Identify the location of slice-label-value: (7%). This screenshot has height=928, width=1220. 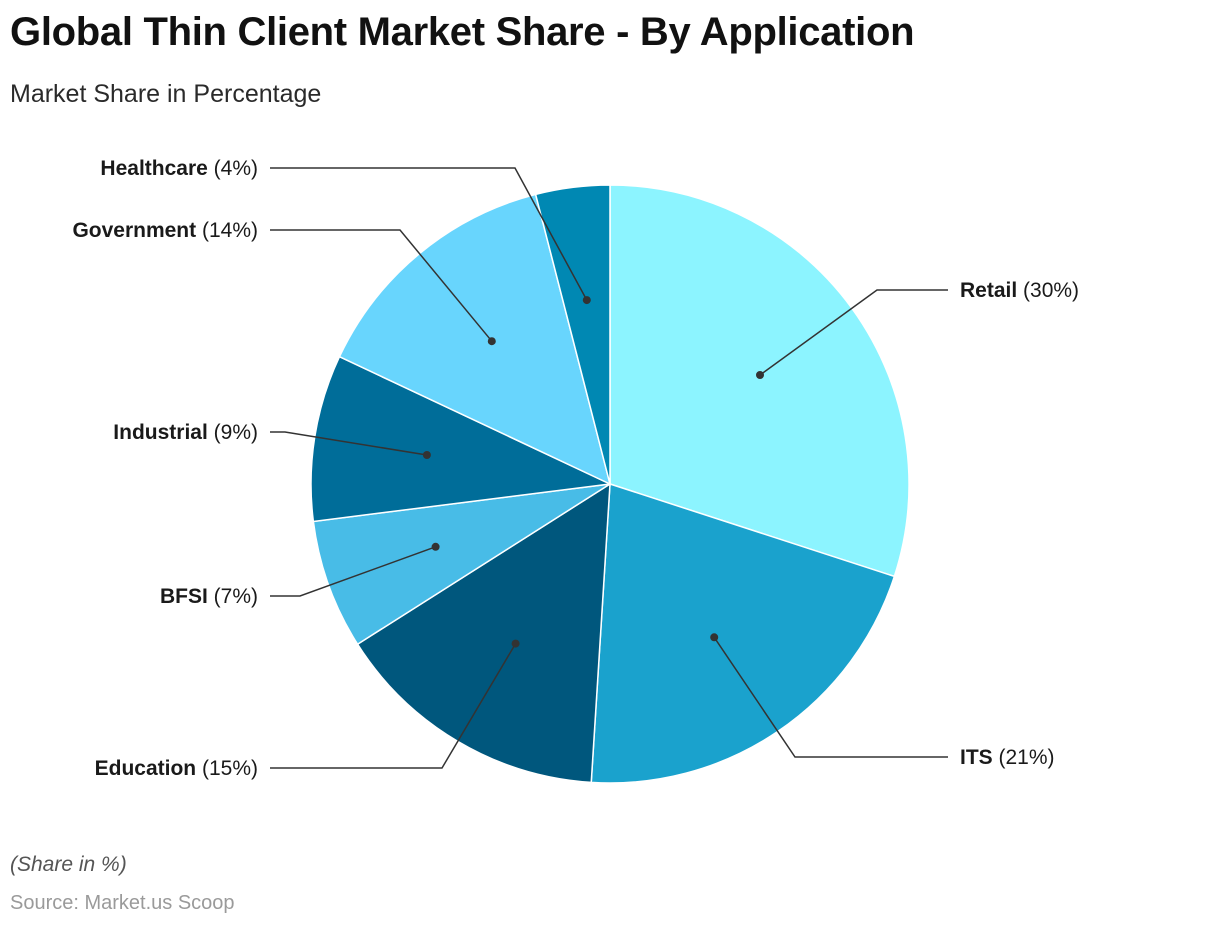
(233, 596).